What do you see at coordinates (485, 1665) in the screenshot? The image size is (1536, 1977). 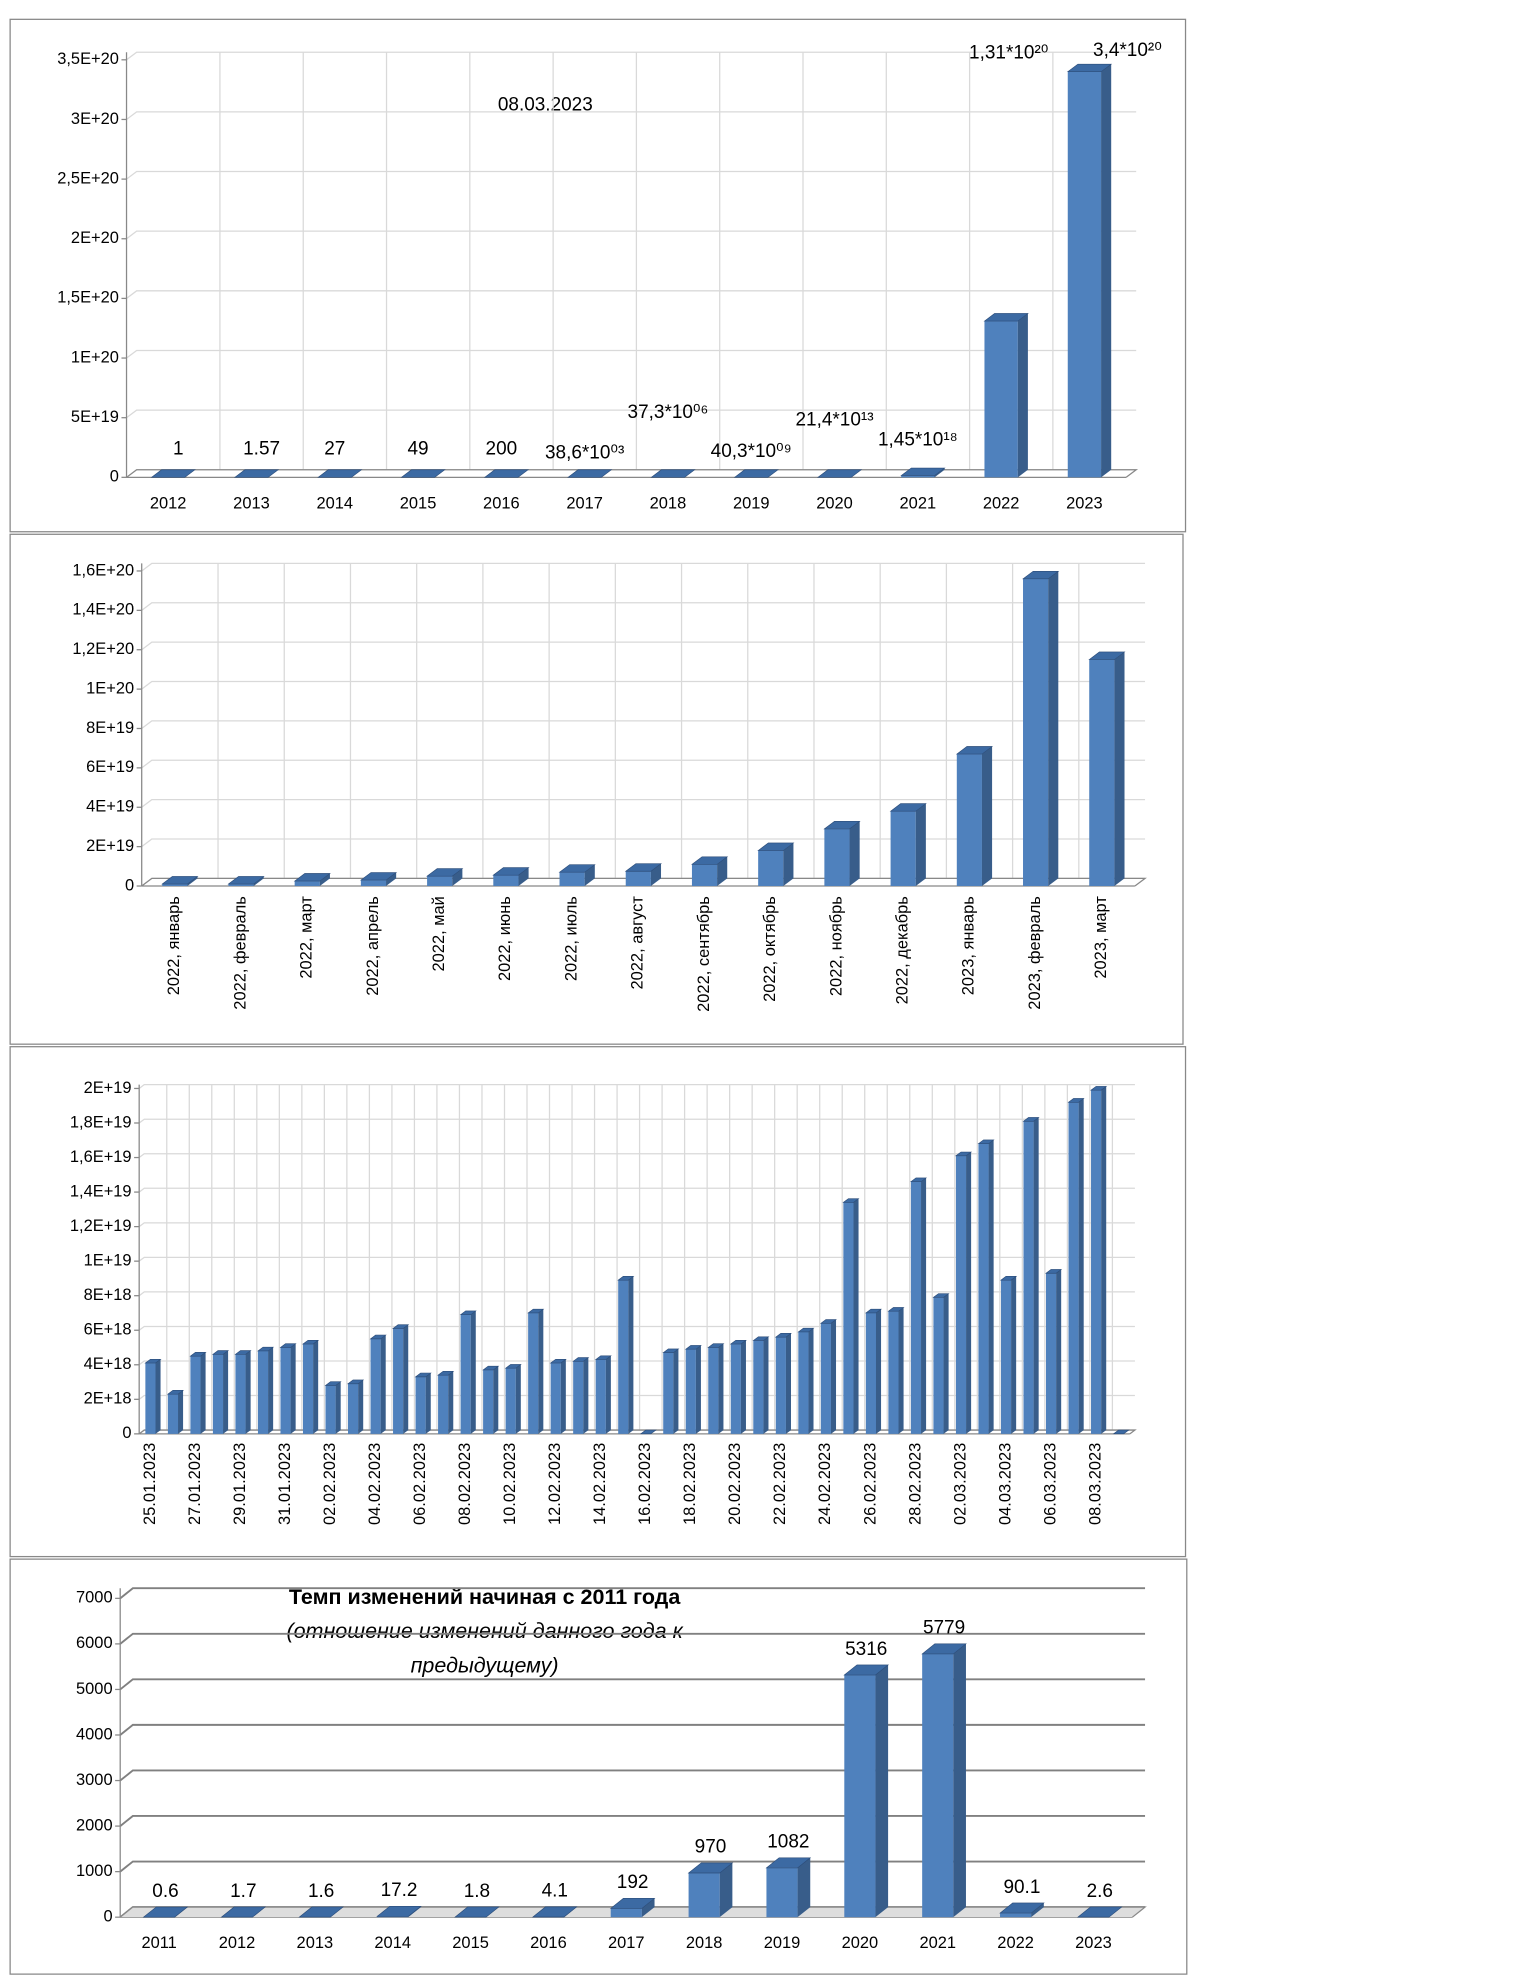 I see `chart-subtitle: предыдущему)` at bounding box center [485, 1665].